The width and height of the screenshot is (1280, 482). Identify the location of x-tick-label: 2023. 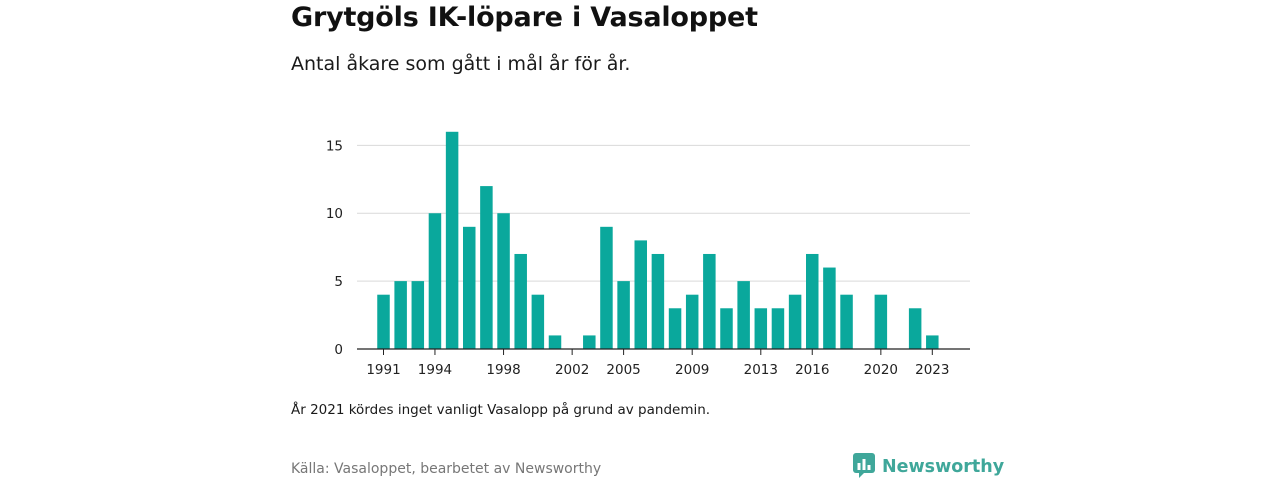
(932, 370).